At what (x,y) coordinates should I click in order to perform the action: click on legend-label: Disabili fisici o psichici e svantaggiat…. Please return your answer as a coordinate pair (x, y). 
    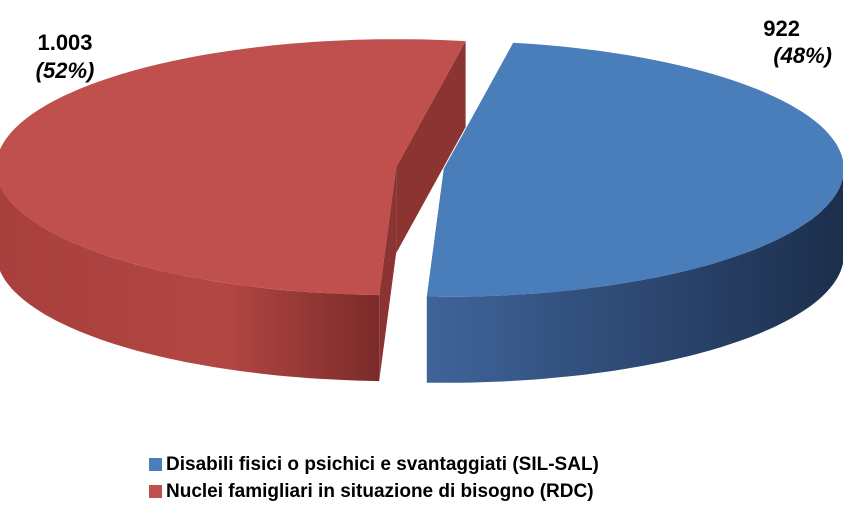
    Looking at the image, I should click on (382, 464).